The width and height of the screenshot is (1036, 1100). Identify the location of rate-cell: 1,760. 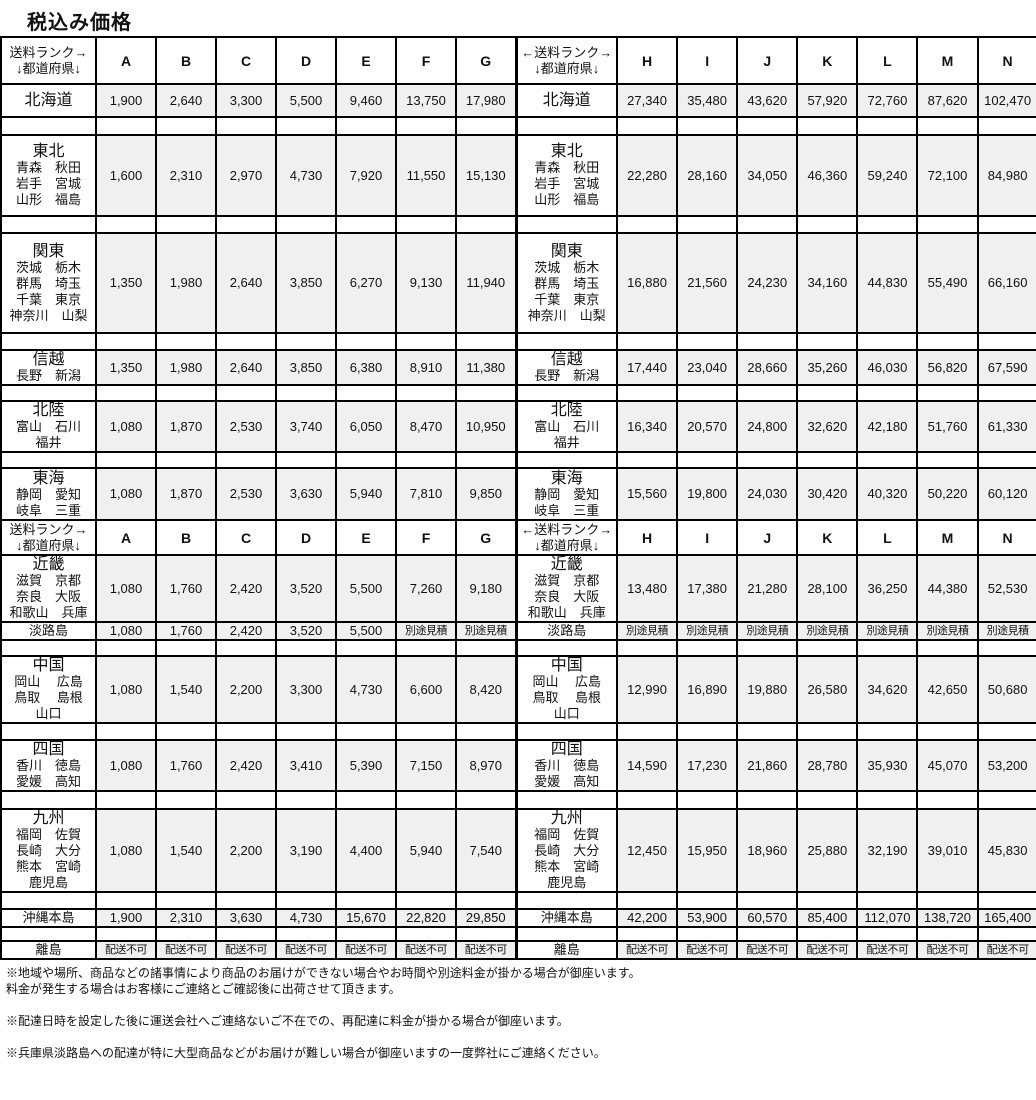
(186, 588).